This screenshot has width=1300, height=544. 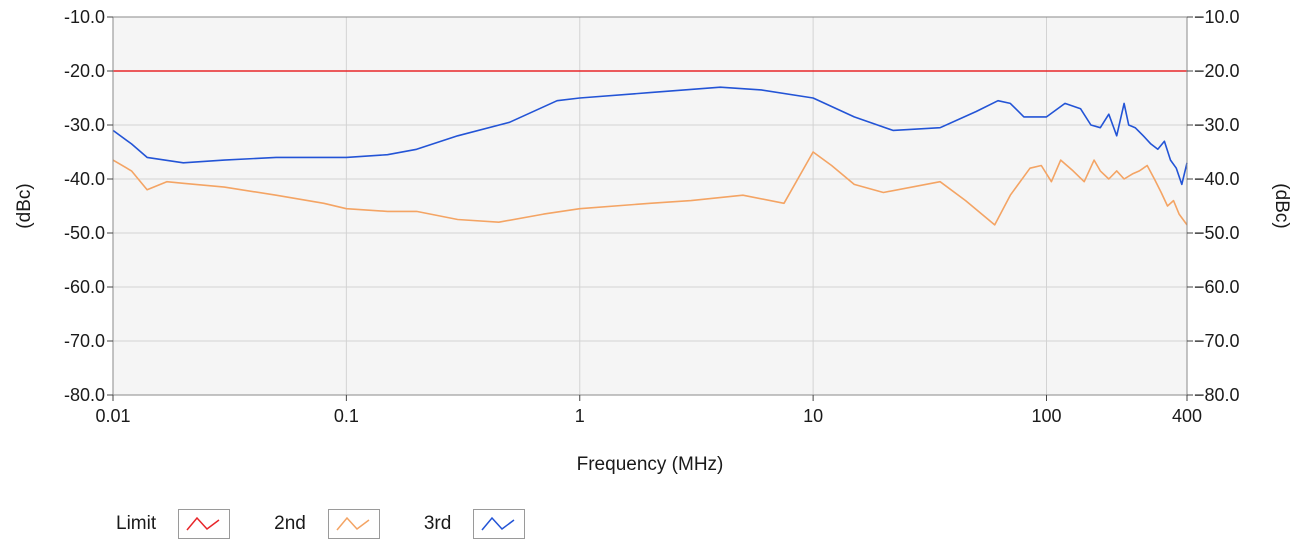 What do you see at coordinates (1187, 416) in the screenshot?
I see `x-tick-label: 400` at bounding box center [1187, 416].